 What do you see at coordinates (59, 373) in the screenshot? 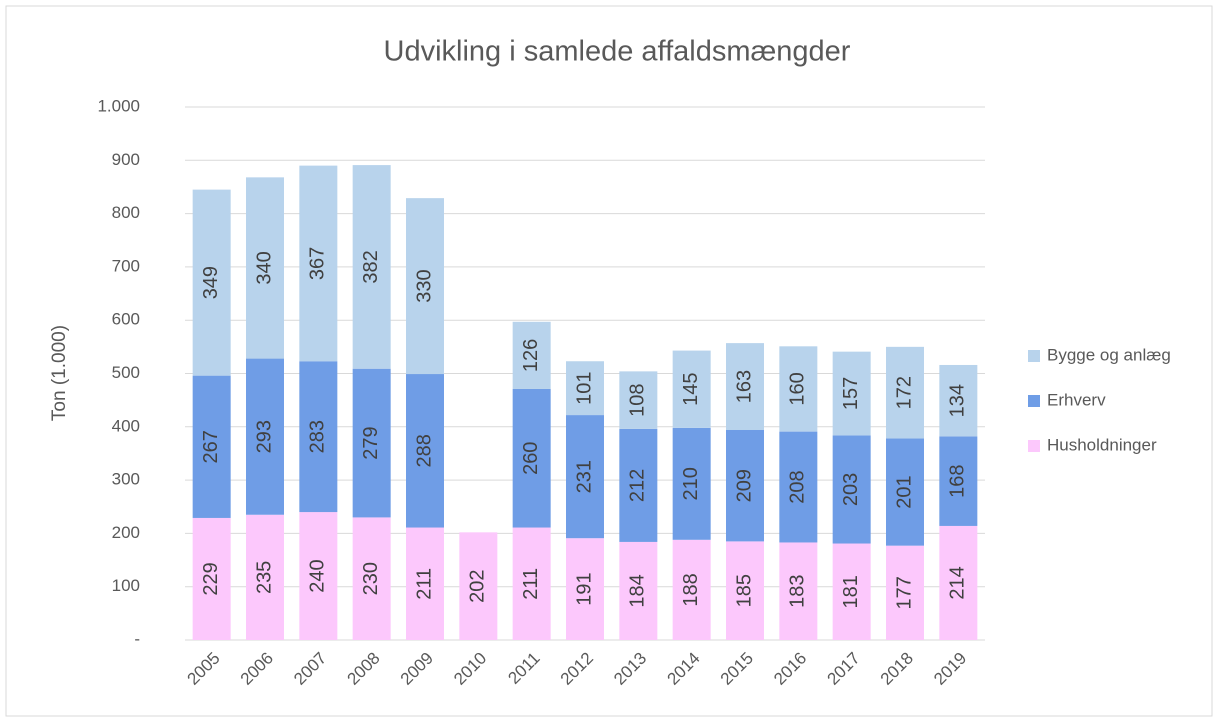
I see `y-axis-label: Ton (1.000)` at bounding box center [59, 373].